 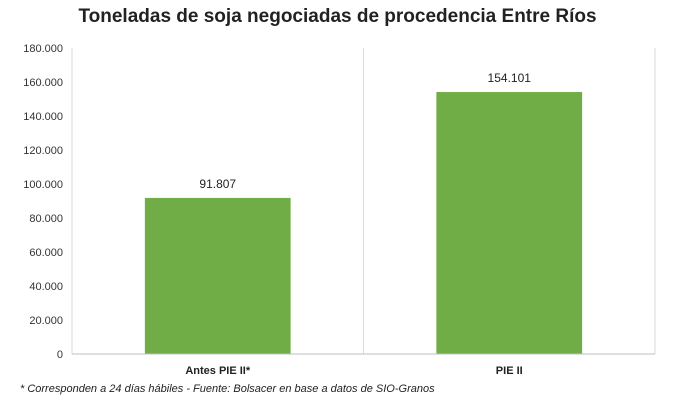 I want to click on y-tick-label: 0, so click(x=60, y=355).